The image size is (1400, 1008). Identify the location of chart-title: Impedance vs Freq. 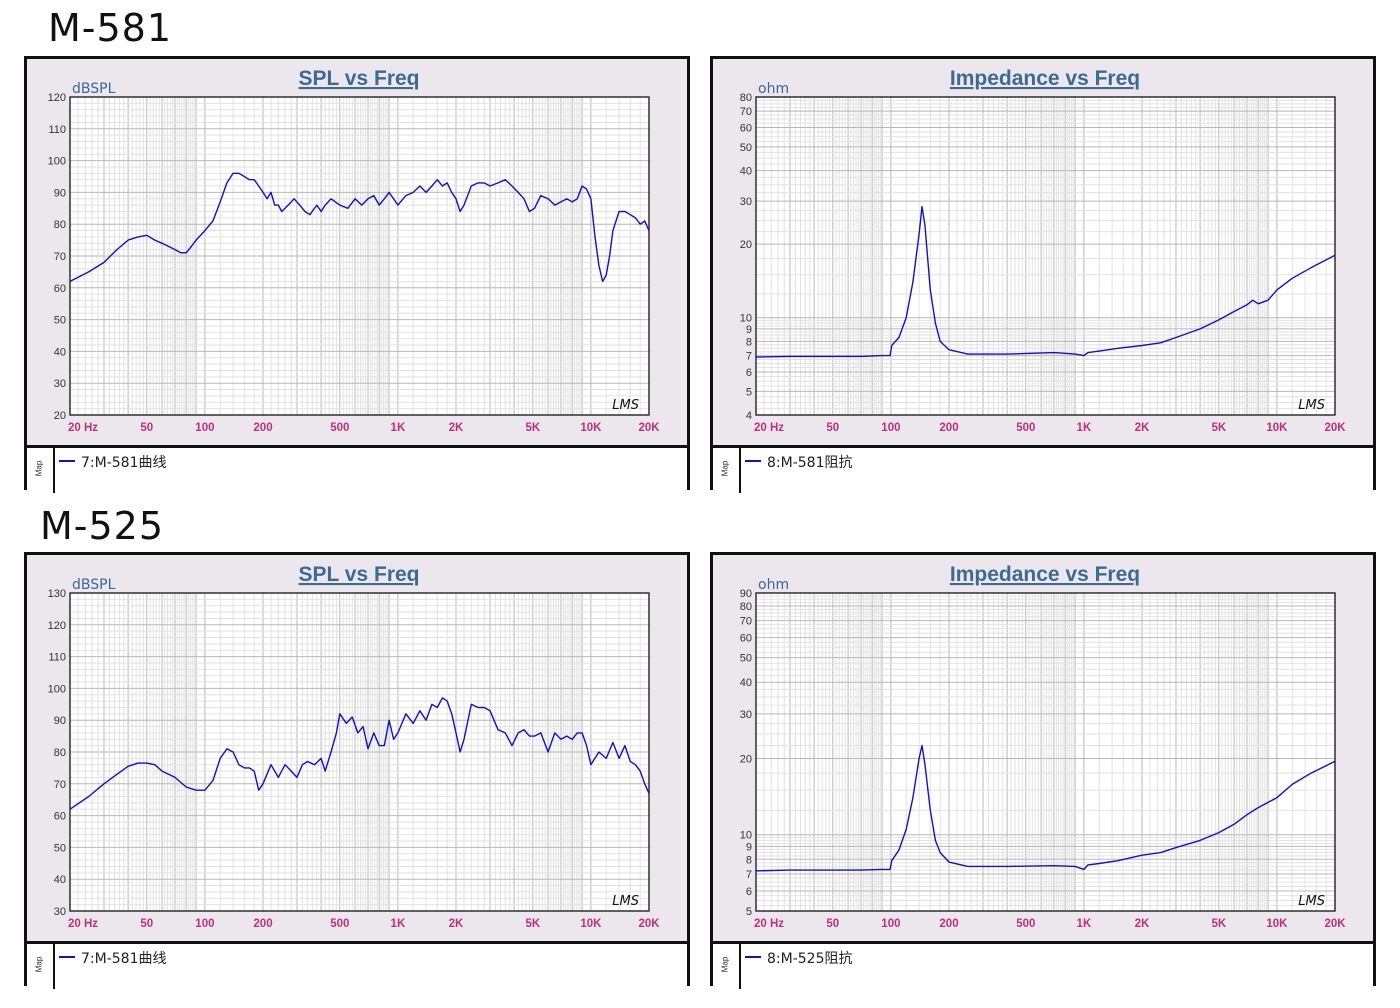
(1045, 574).